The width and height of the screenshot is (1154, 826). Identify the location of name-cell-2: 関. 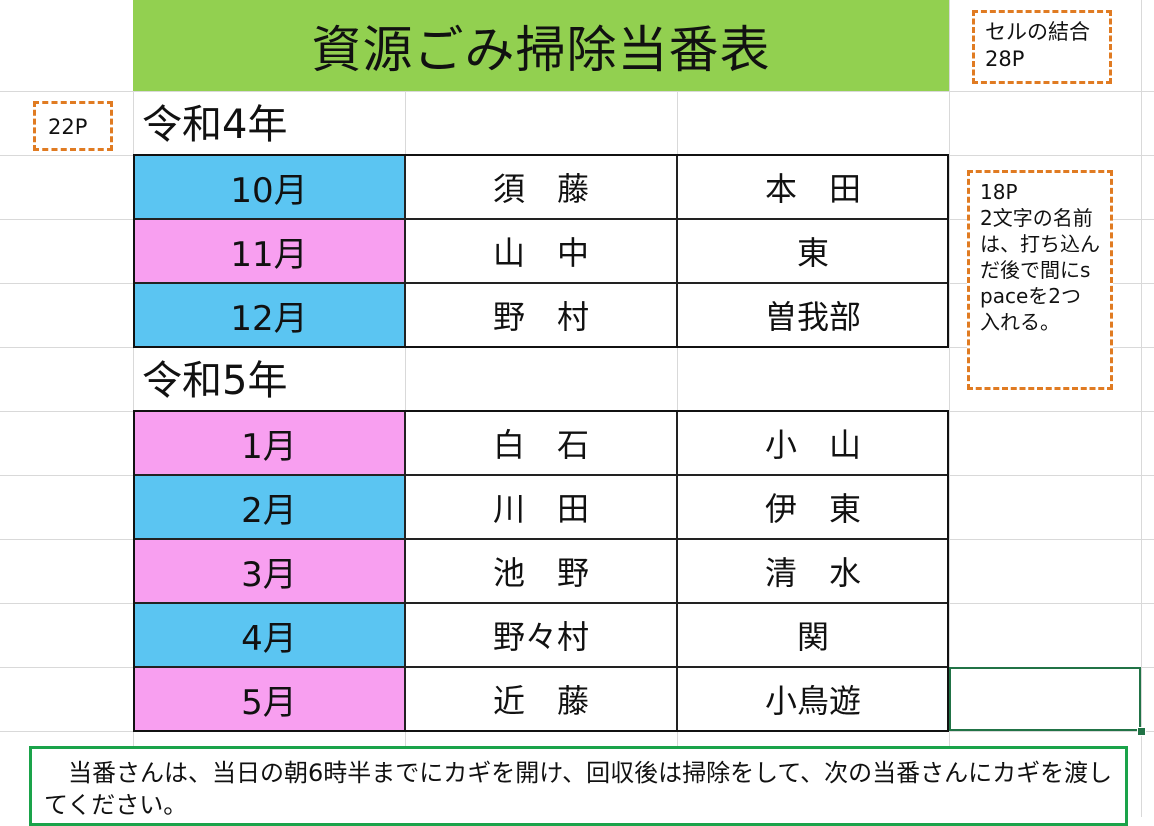
(813, 635).